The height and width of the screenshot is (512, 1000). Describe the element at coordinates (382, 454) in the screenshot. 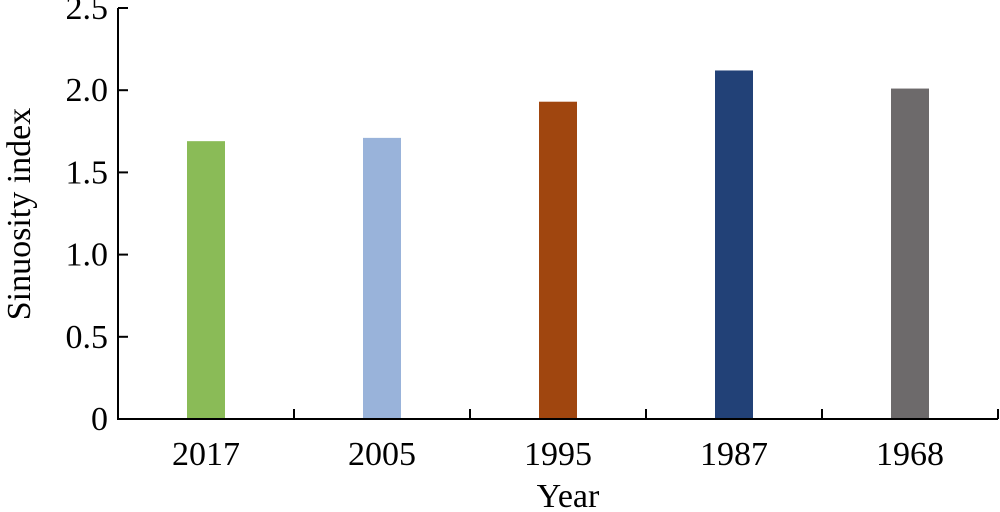

I see `x-tick-label: 2005` at that location.